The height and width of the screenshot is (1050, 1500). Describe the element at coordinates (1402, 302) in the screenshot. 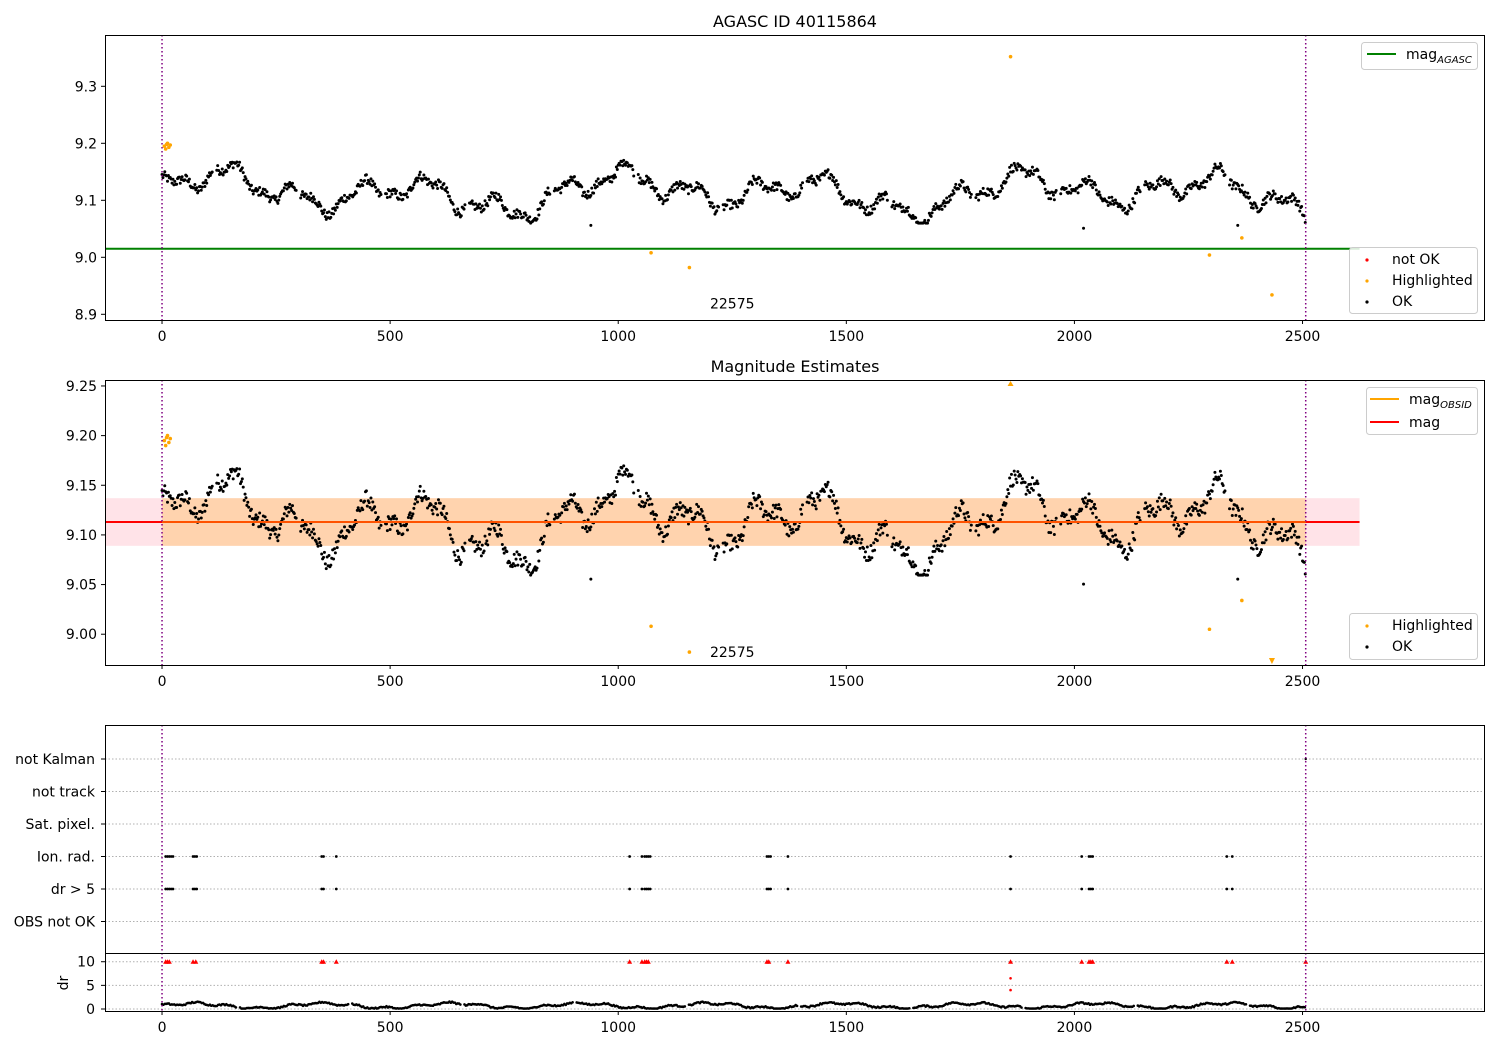

I see `legend-ok-label: OK` at that location.